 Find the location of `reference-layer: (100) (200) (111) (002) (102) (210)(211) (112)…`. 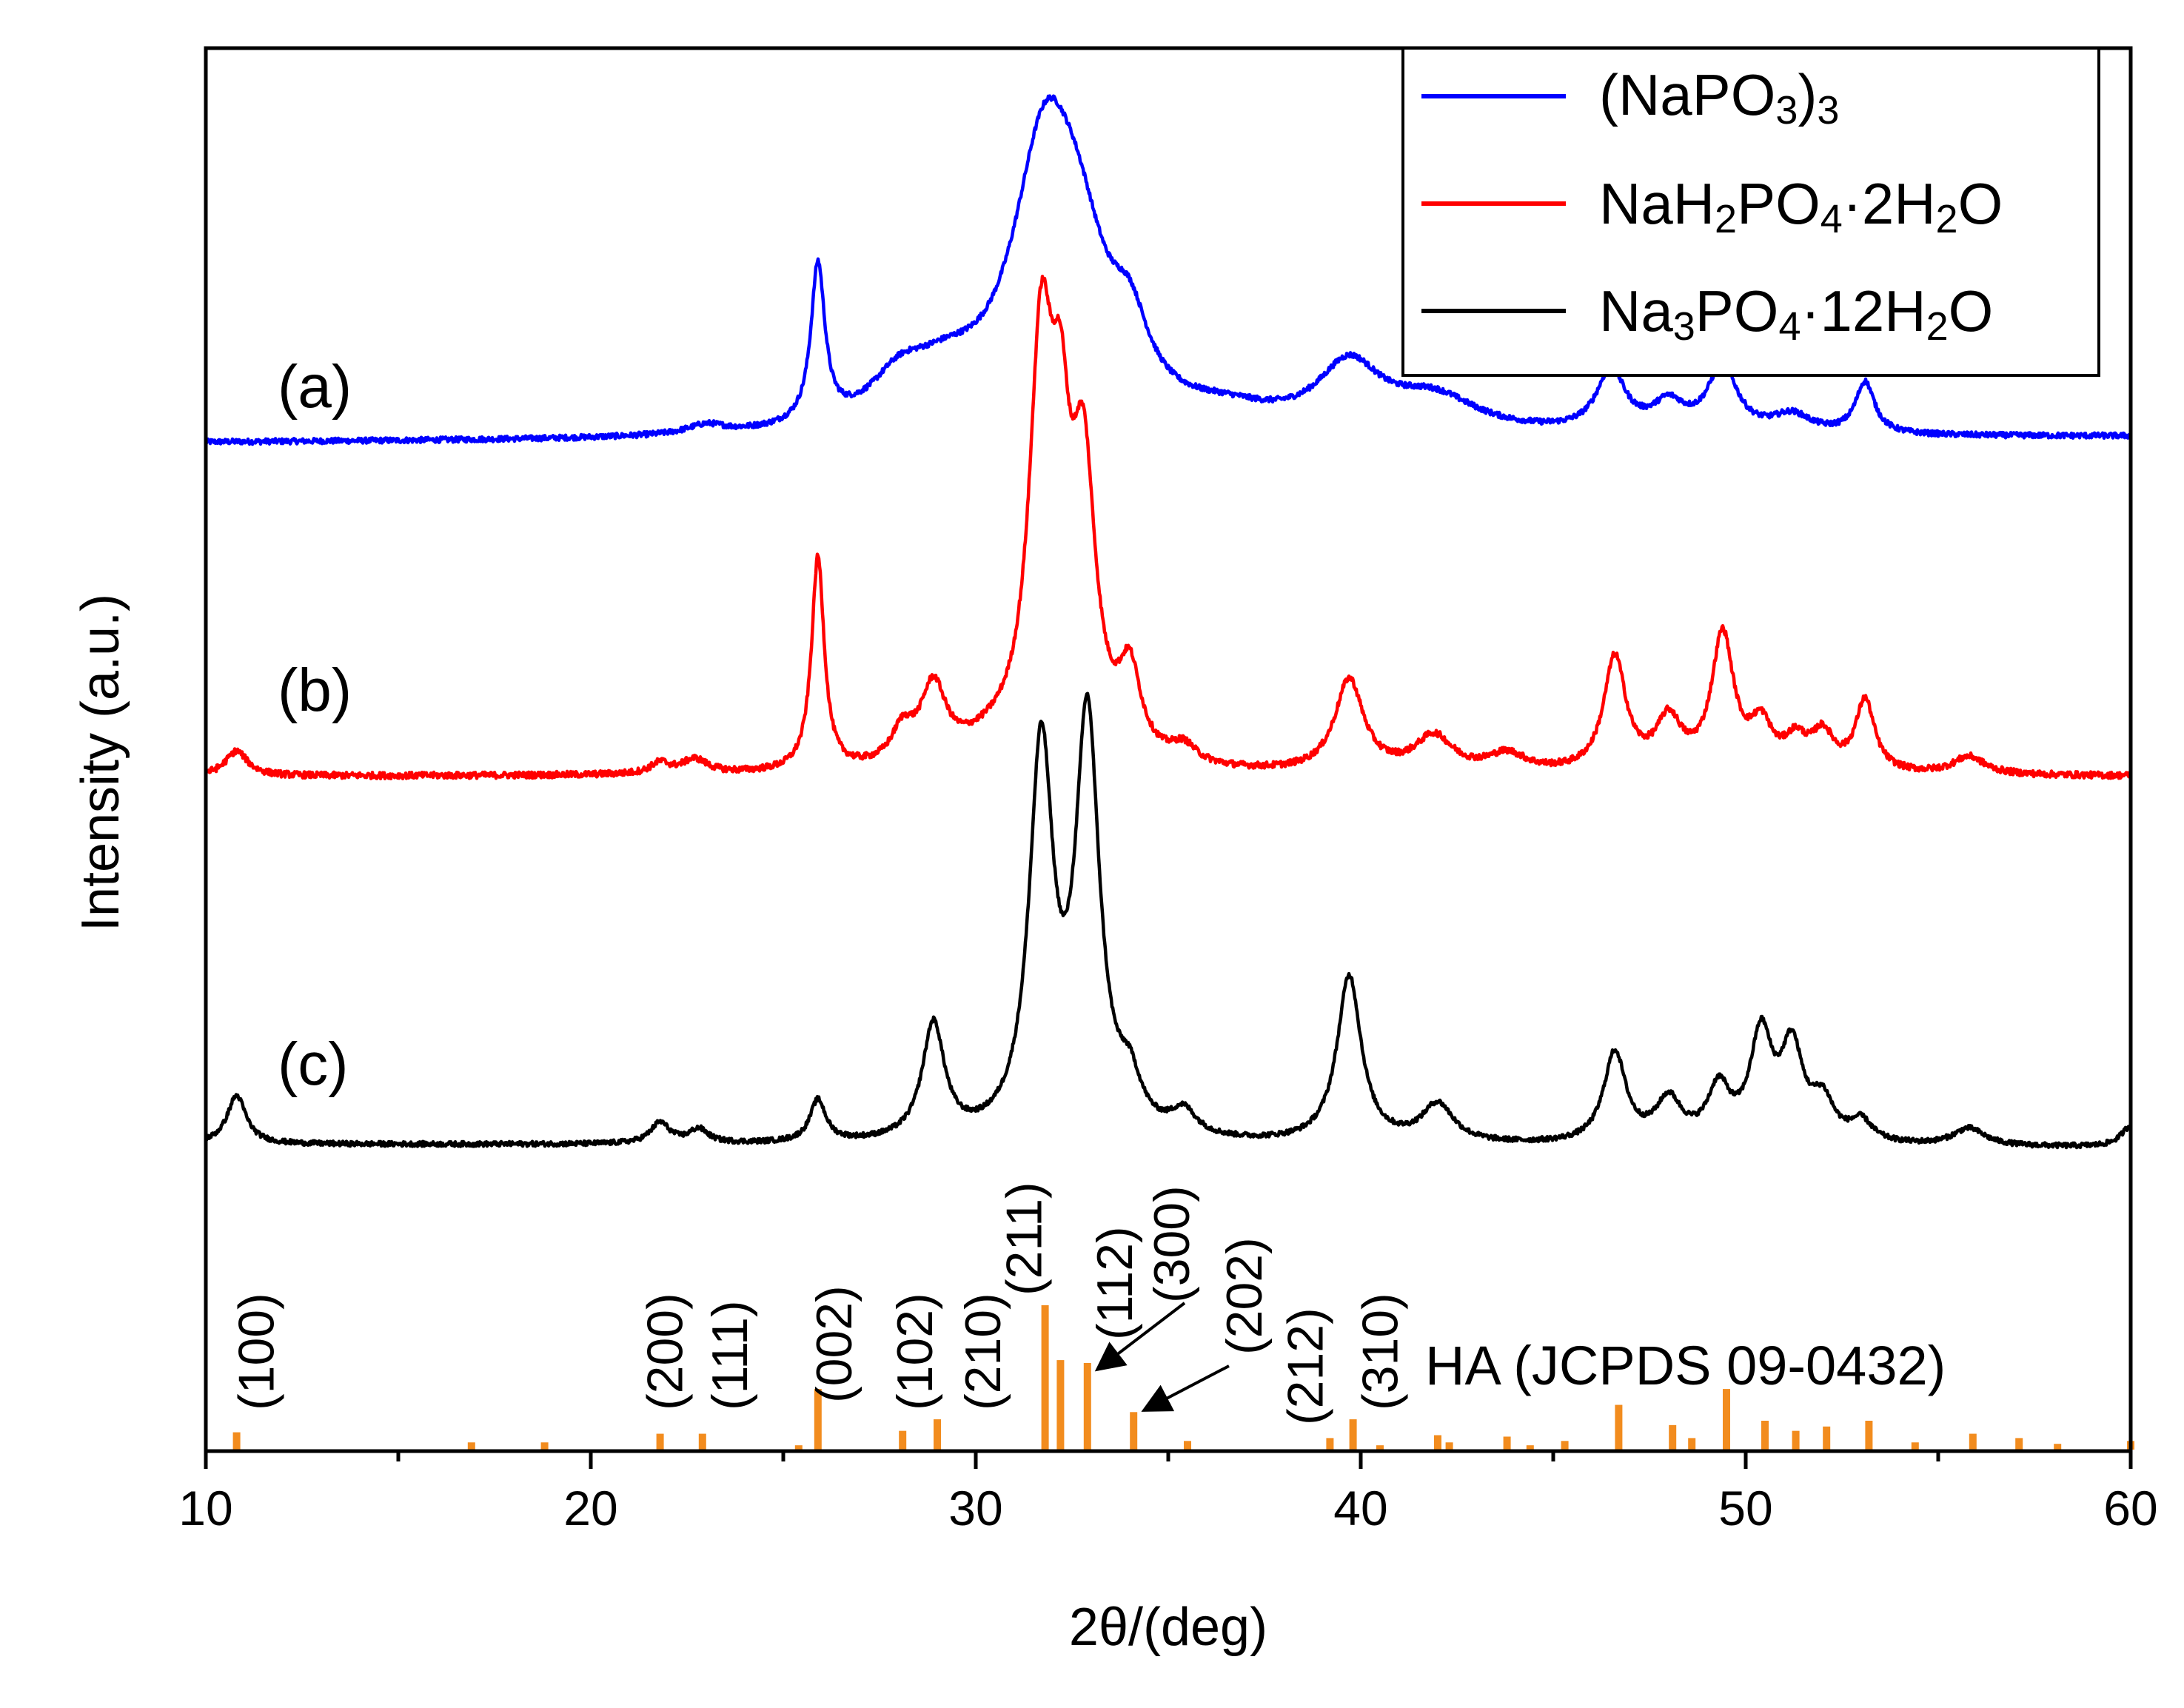

reference-layer: (100) (200) (111) (002) (102) (210)(211) (112)… is located at coordinates (1181, 1316).